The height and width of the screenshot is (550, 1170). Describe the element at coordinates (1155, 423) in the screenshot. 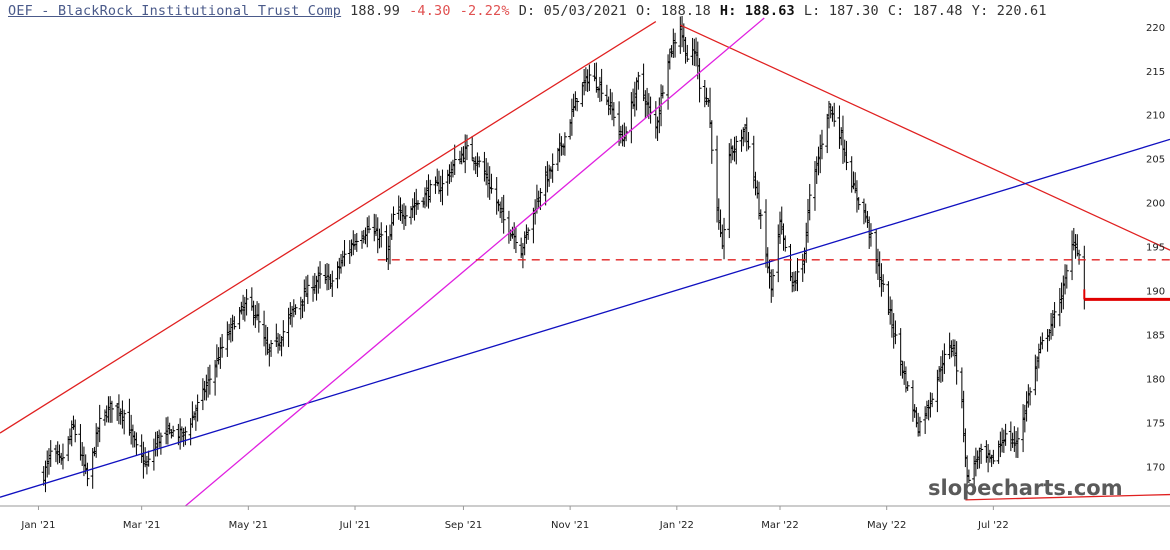

I see `y-tick-label: 175` at that location.